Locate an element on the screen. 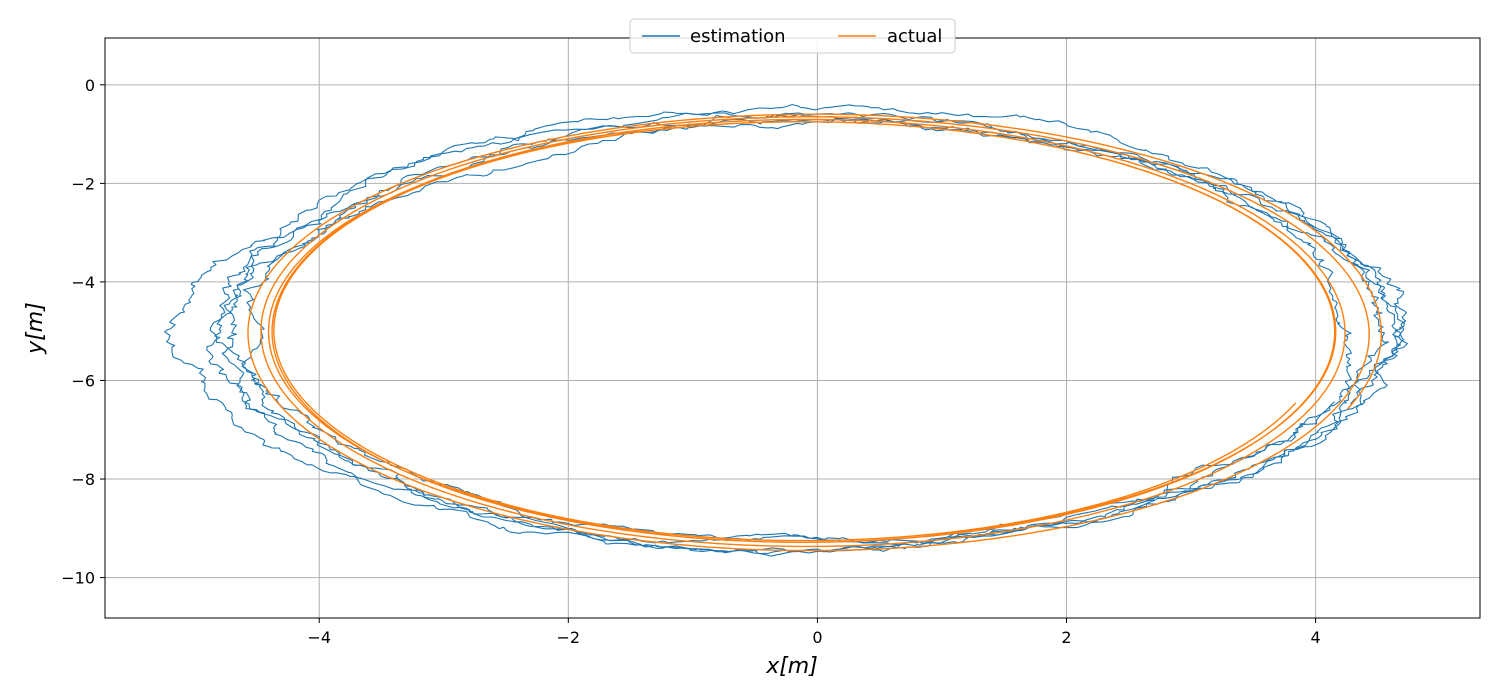 The width and height of the screenshot is (1500, 700). legend: estimation actual is located at coordinates (792, 36).